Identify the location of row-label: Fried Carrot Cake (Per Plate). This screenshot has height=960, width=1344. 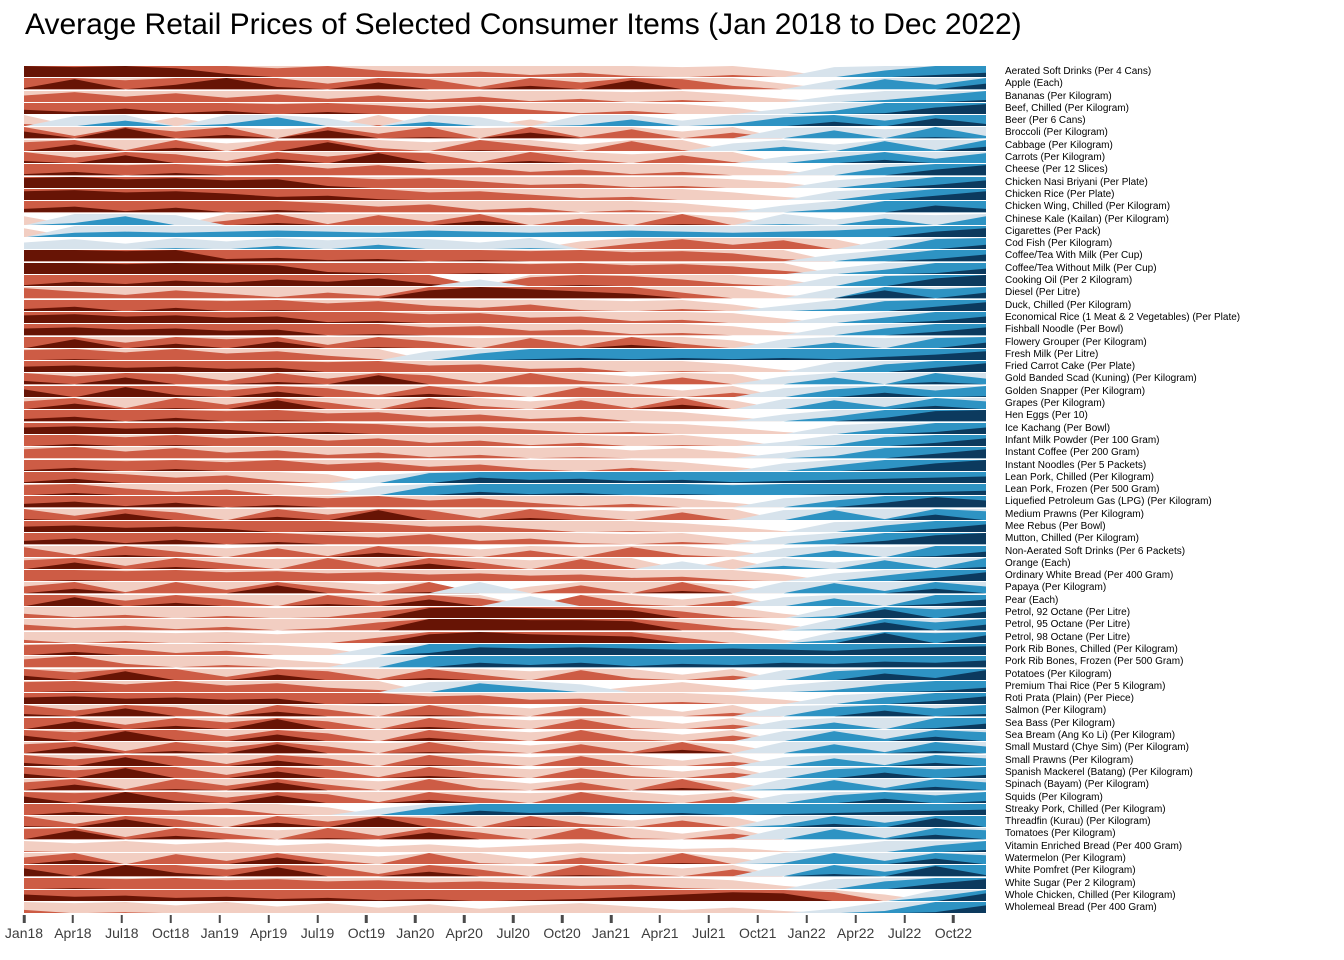
(1070, 367).